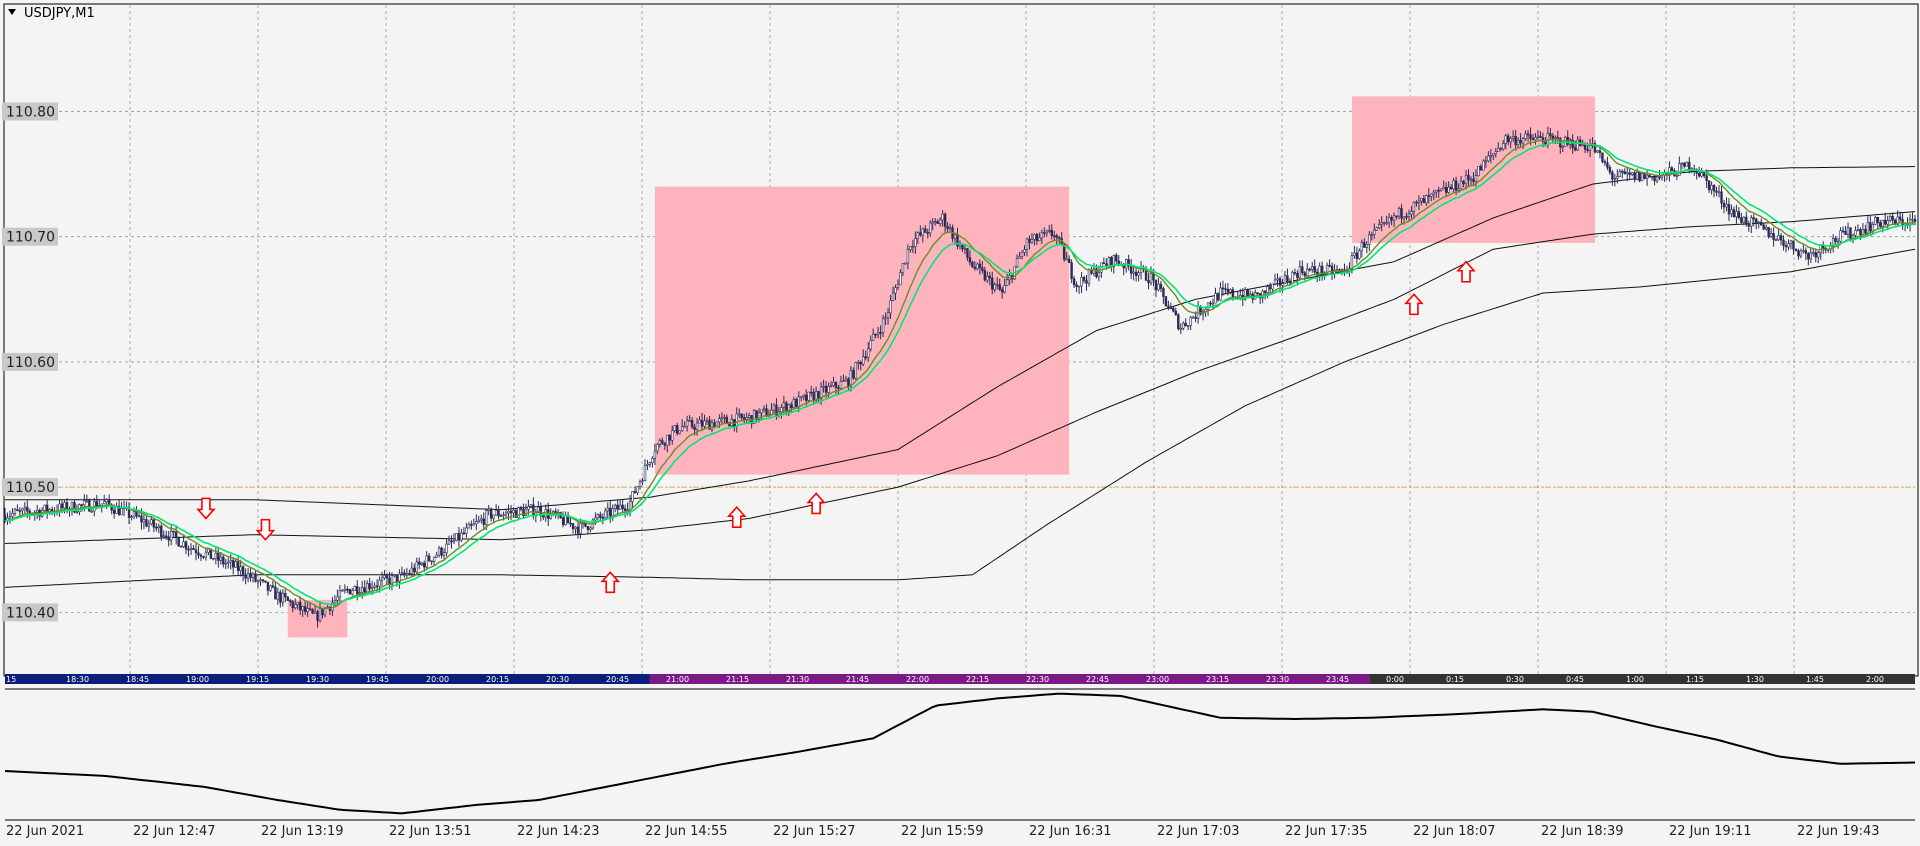  Describe the element at coordinates (430, 831) in the screenshot. I see `time-tick-label: 22 Jun 13:51` at that location.